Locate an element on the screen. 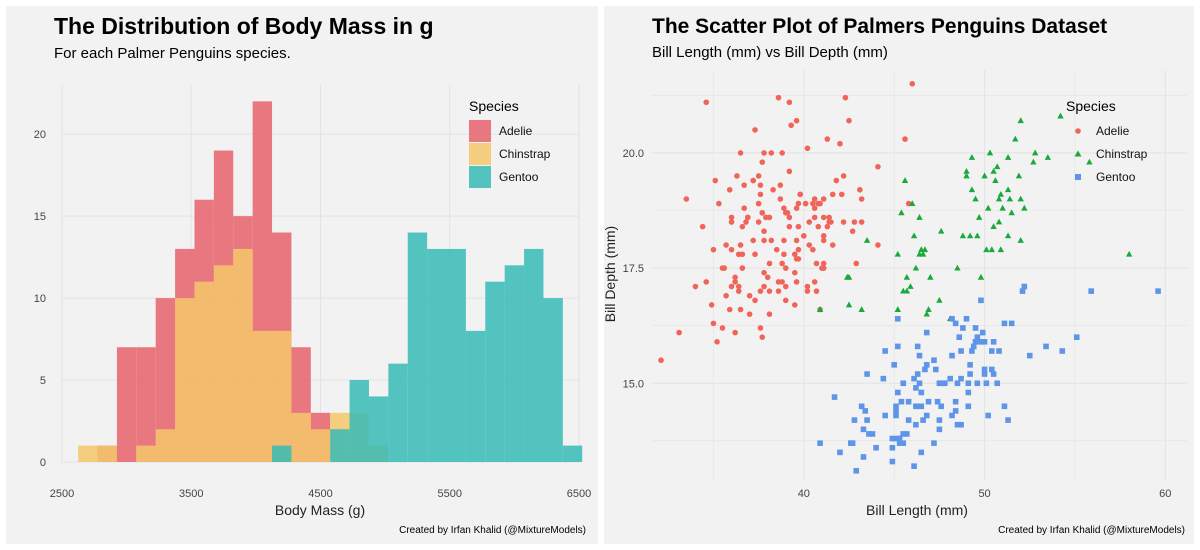 This screenshot has width=1200, height=550. histogram-caption: Created by Irfan Khalid (@MixtureModels) is located at coordinates (492, 530).